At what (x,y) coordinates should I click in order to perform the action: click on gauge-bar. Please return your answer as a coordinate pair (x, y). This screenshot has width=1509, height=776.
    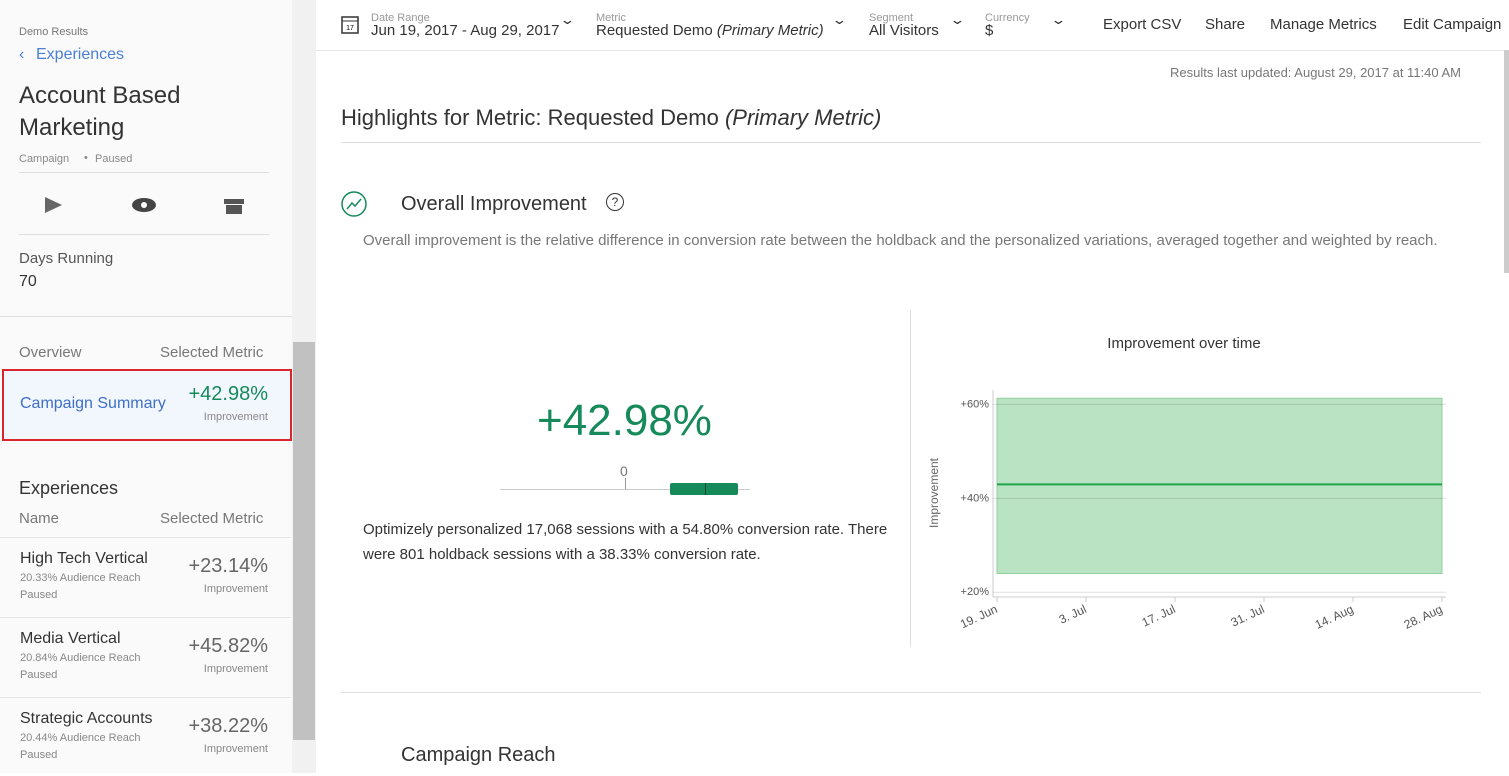
    Looking at the image, I should click on (704, 489).